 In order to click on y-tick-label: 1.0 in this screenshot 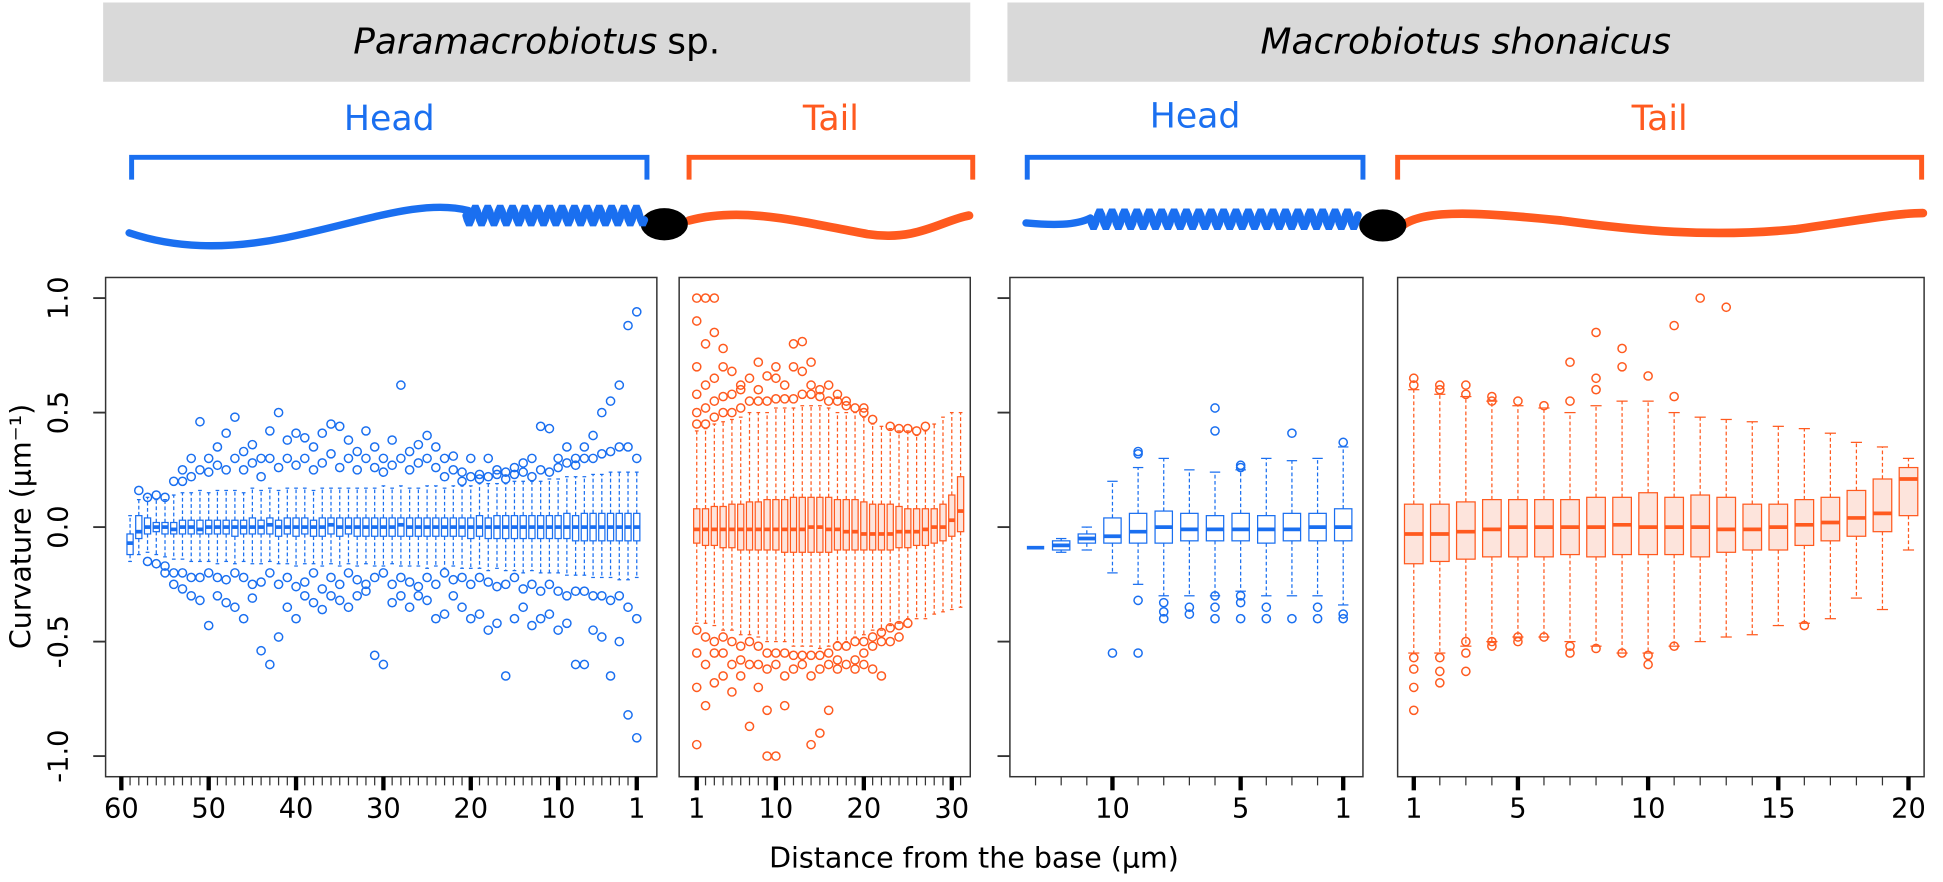, I will do `click(58, 297)`.